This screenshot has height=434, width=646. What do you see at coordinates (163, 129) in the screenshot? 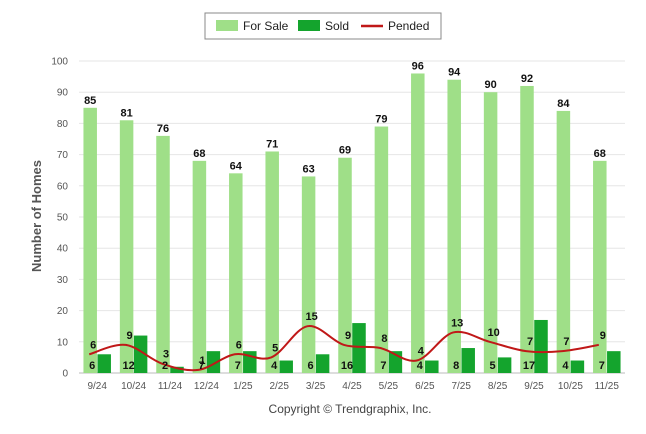
I see `label-for-sale: 76` at bounding box center [163, 129].